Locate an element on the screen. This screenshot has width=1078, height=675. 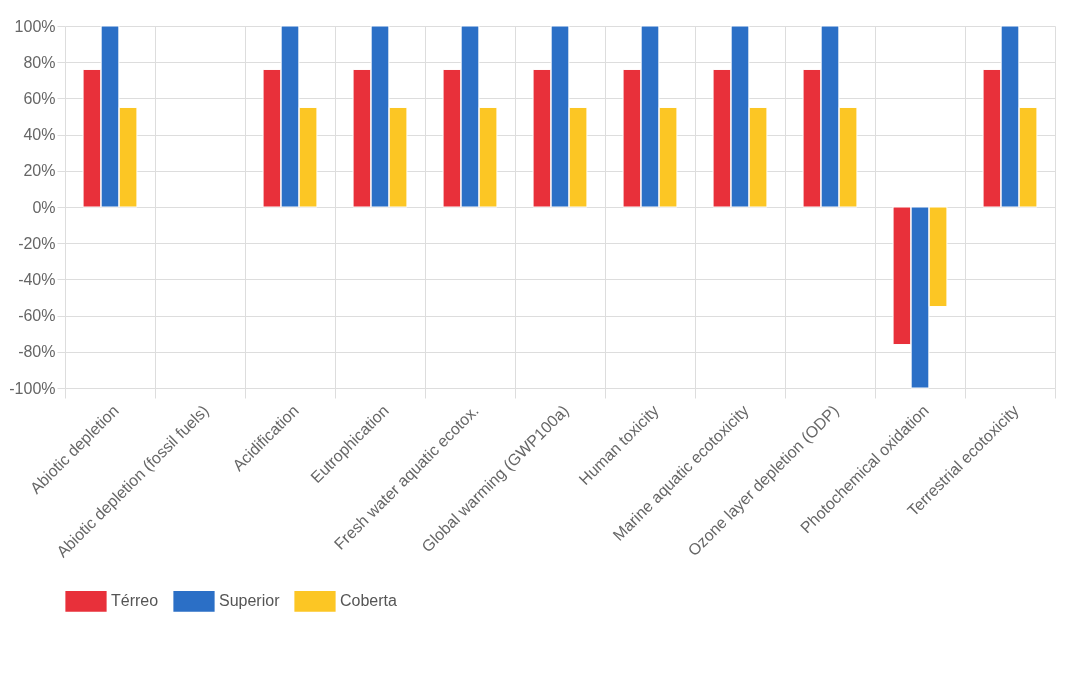
y-tick-label: -20% is located at coordinates (37, 243).